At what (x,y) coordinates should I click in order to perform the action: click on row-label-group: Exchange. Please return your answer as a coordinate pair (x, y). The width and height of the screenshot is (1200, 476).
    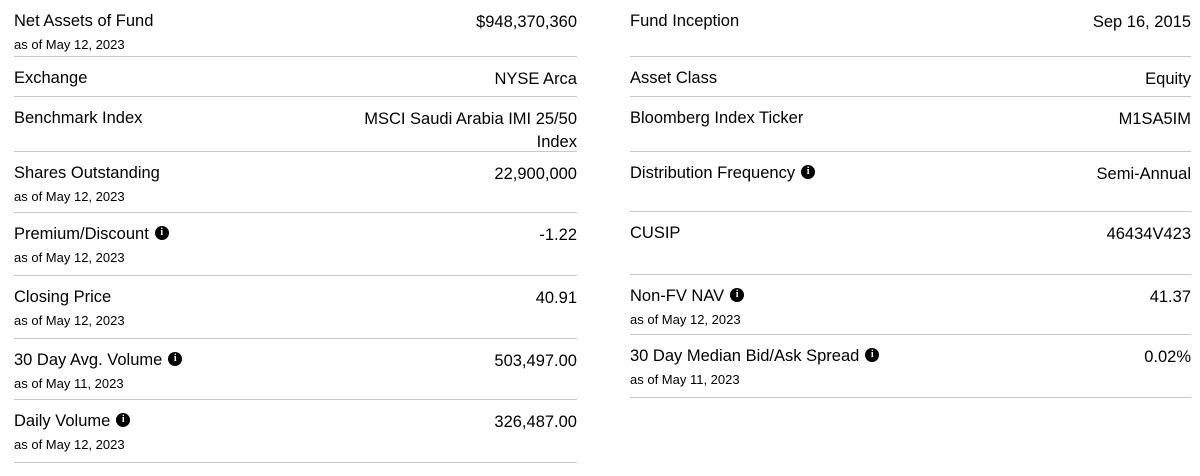
    Looking at the image, I should click on (50, 78).